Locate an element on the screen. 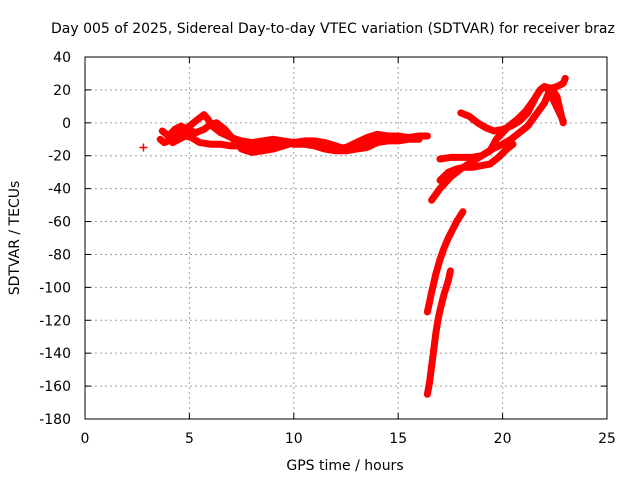 The width and height of the screenshot is (640, 480). y-tick-label: -40 is located at coordinates (59, 190).